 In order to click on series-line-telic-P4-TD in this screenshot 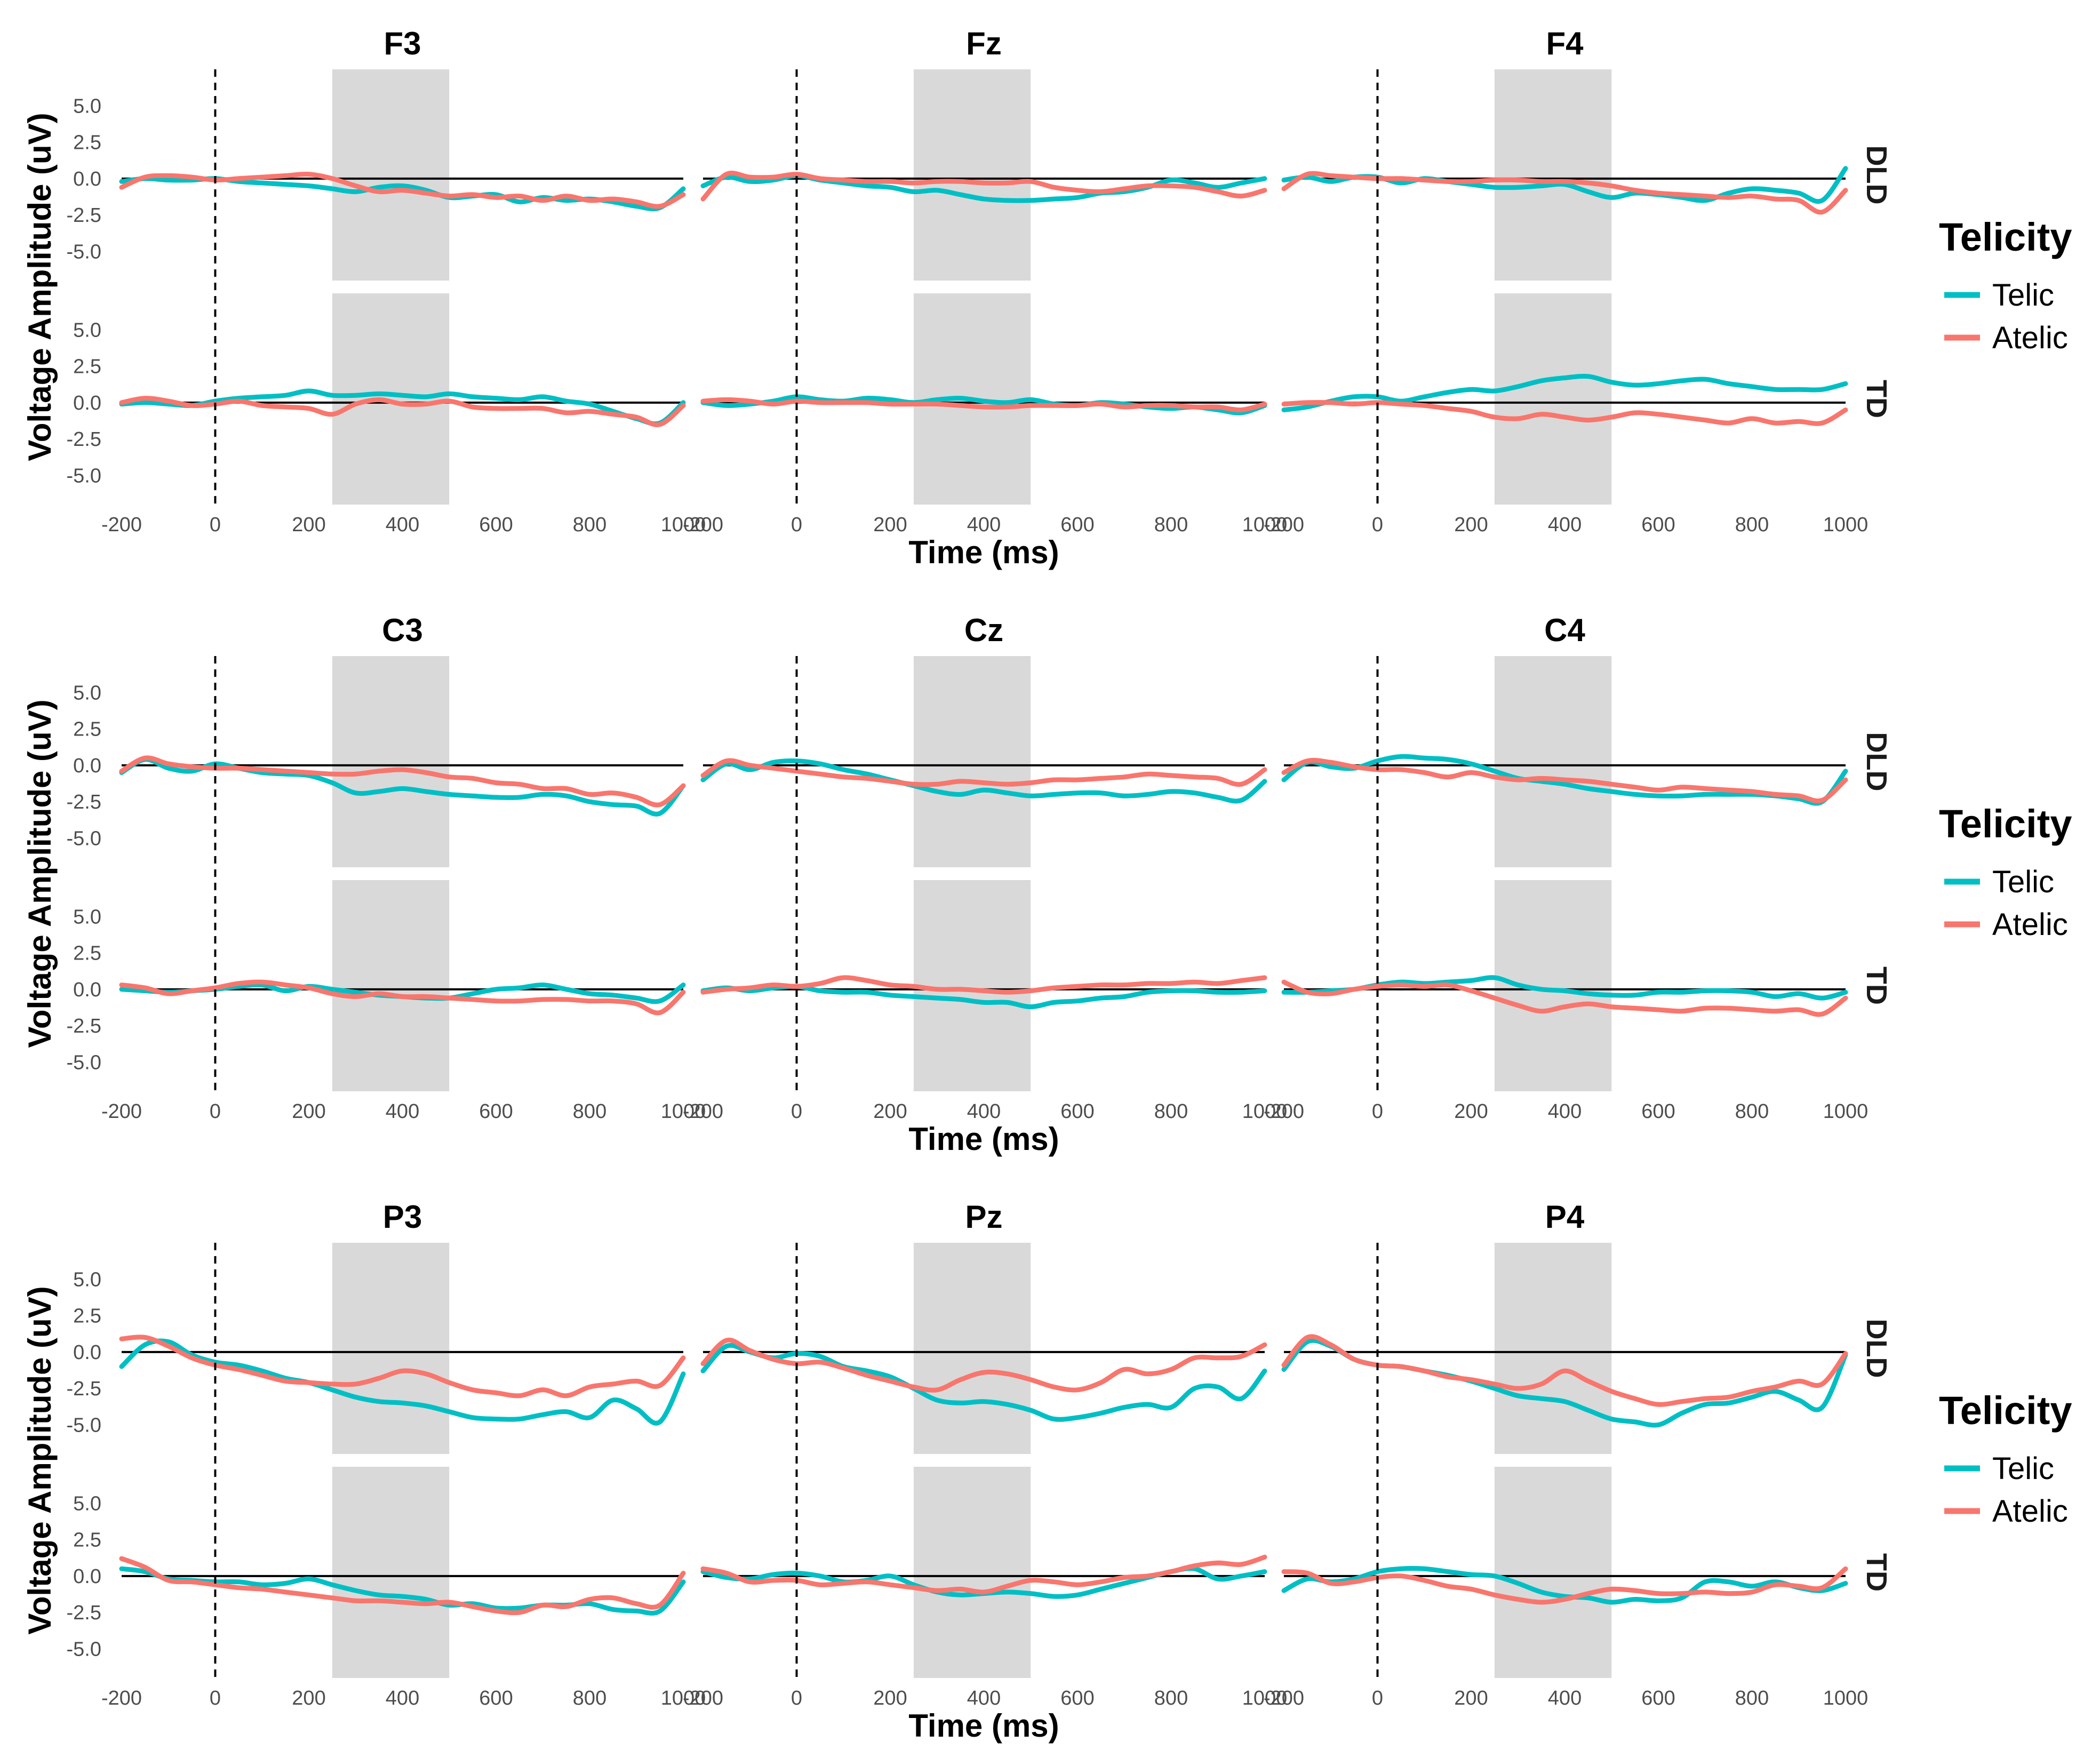, I will do `click(1564, 1586)`.